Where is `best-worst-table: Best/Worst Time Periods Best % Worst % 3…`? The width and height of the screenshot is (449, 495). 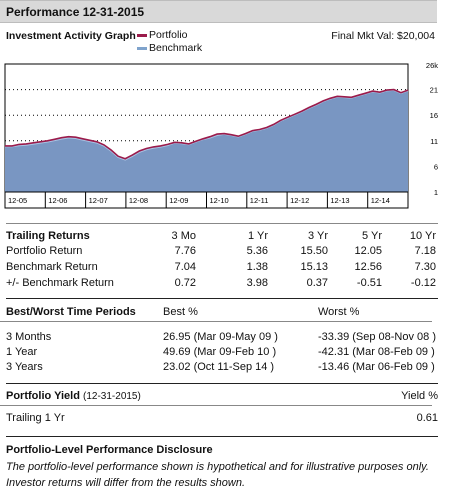 best-worst-table: Best/Worst Time Periods Best % Worst % 3… is located at coordinates (219, 341).